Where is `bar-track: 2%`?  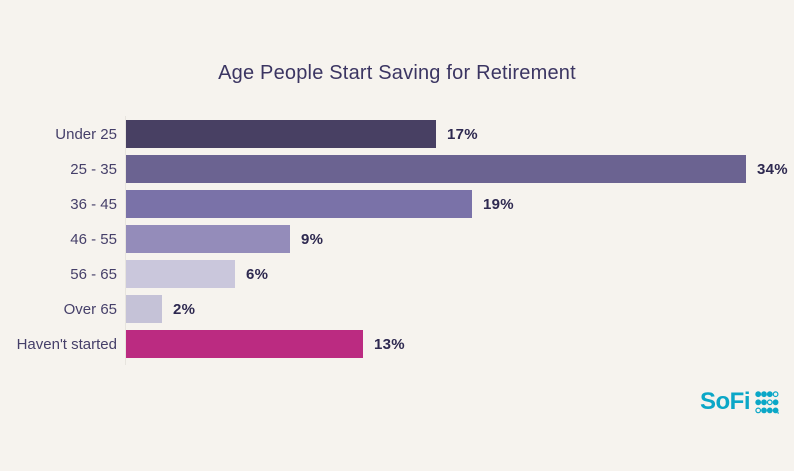
bar-track: 2% is located at coordinates (460, 309).